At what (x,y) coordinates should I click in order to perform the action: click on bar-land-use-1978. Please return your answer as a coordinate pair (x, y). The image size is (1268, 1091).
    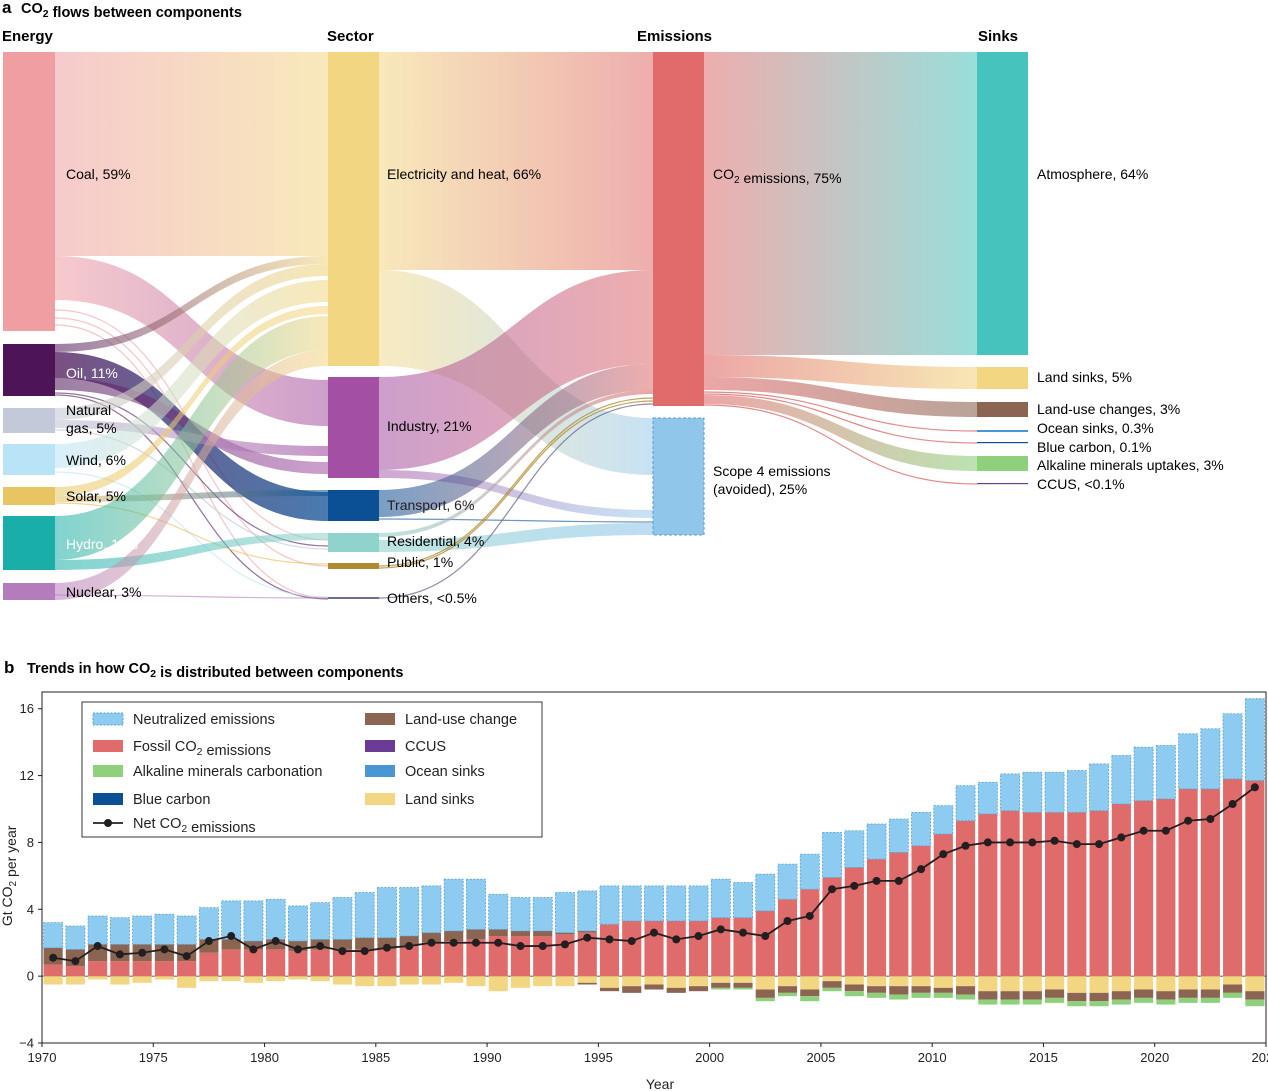
    Looking at the image, I should click on (231, 944).